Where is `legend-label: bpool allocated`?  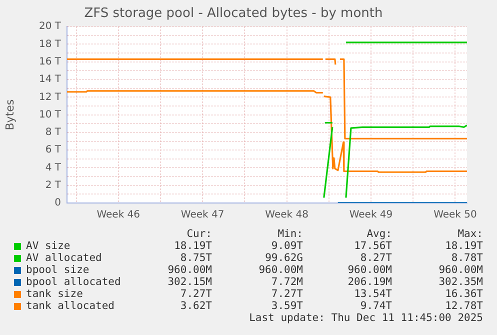 legend-label: bpool allocated is located at coordinates (73, 282).